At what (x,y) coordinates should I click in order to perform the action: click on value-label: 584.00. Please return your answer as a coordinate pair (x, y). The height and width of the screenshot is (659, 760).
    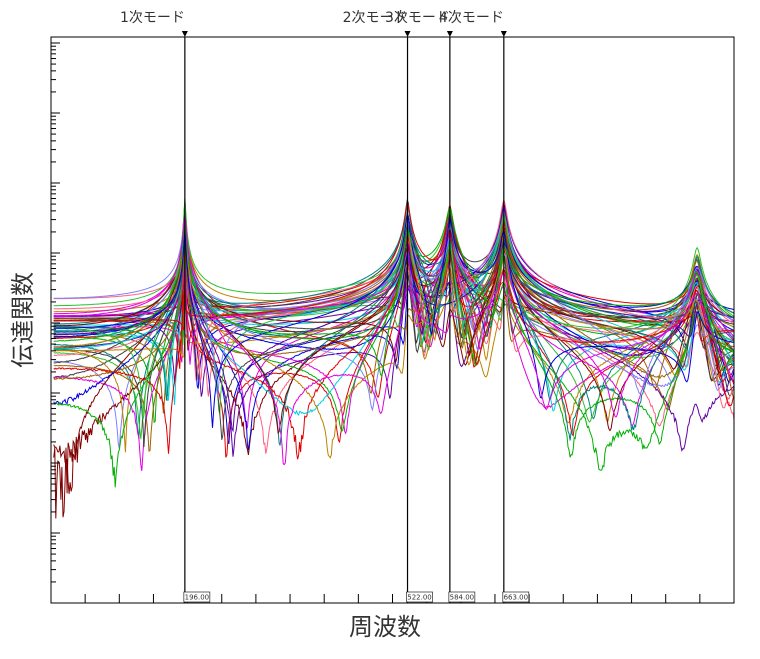
    Looking at the image, I should click on (462, 598).